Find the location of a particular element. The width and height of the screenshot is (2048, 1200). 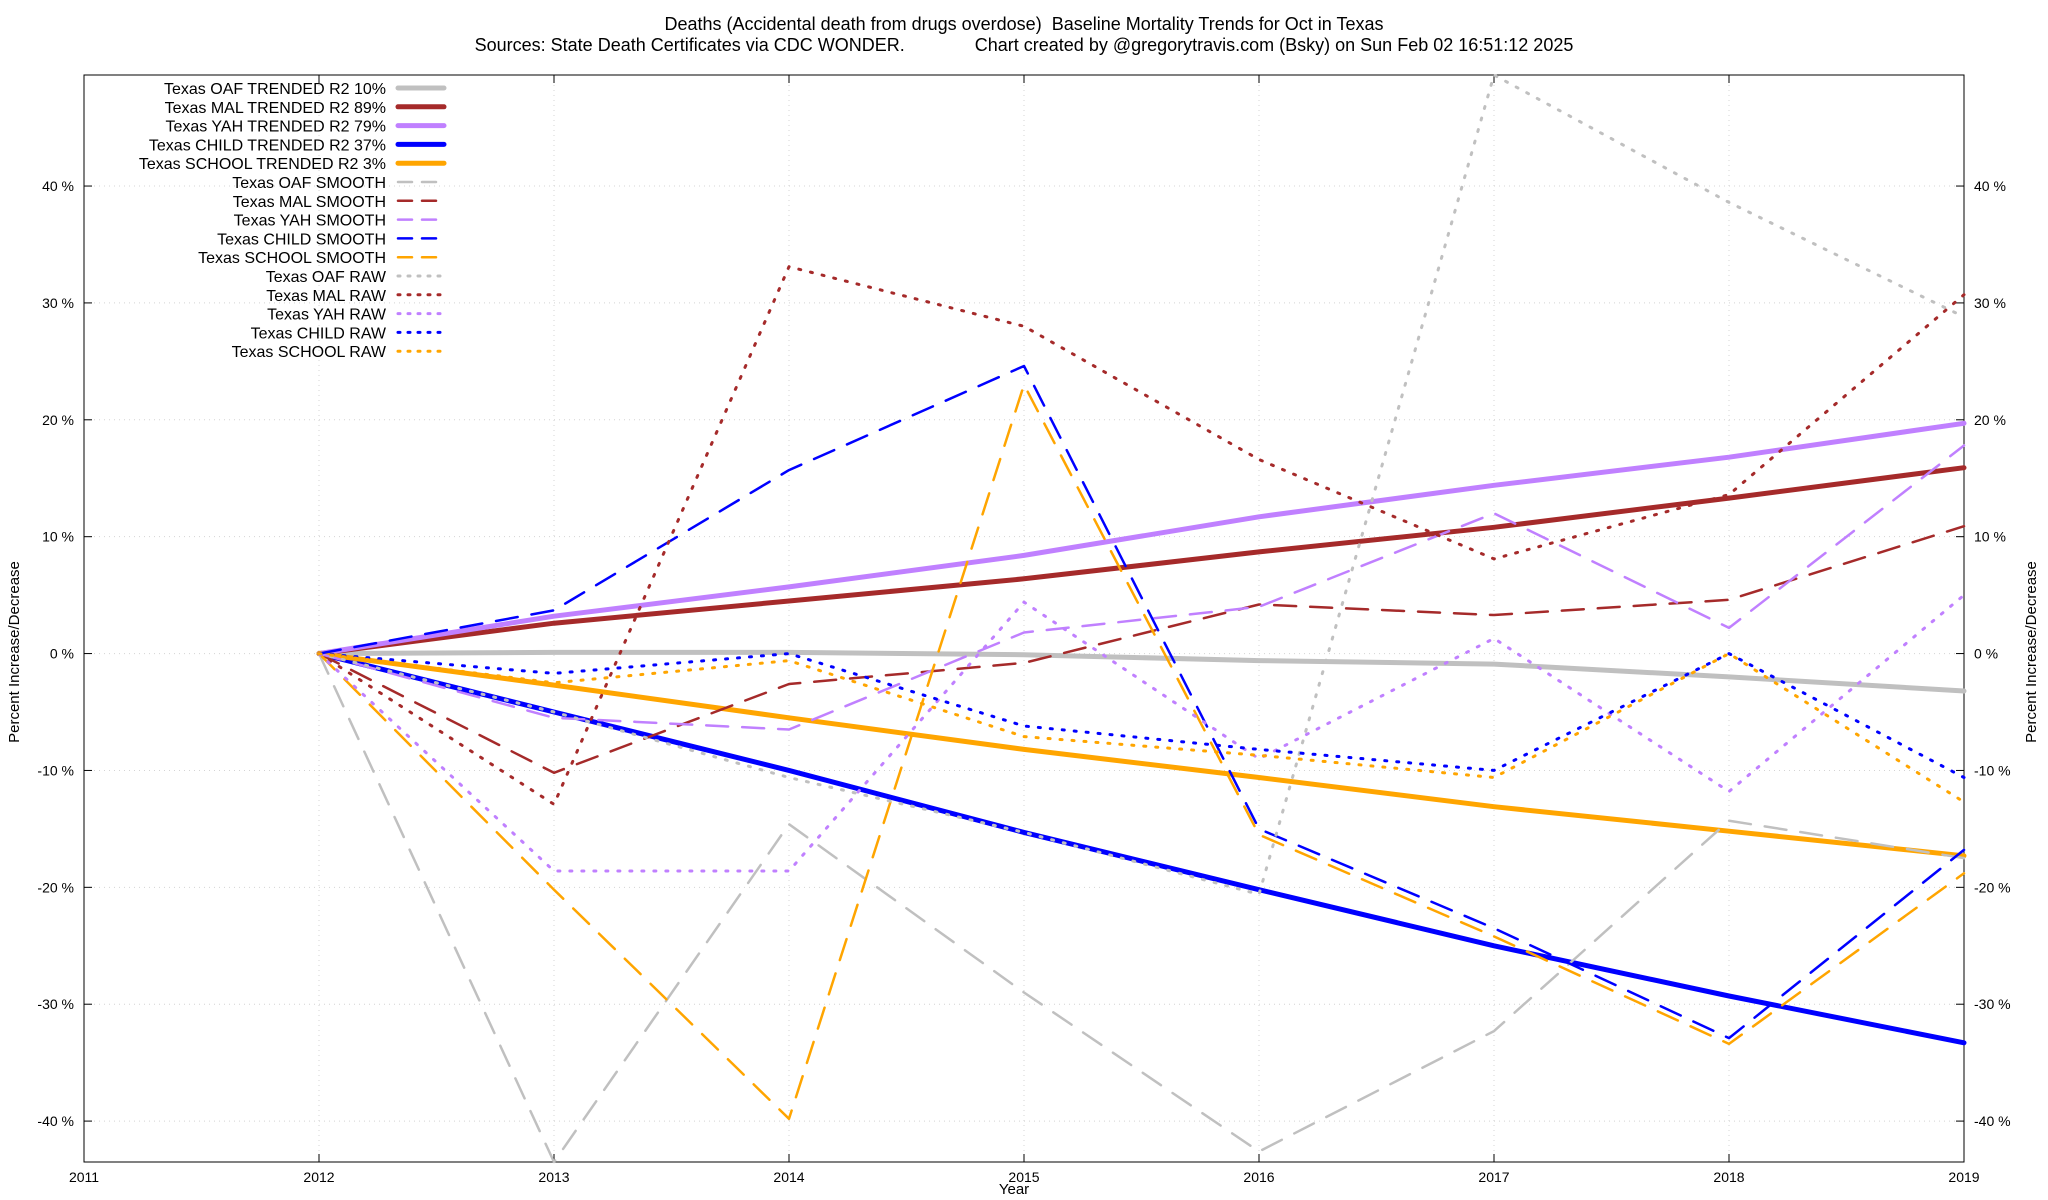

y-tick-label-right: 20 % is located at coordinates (1990, 420).